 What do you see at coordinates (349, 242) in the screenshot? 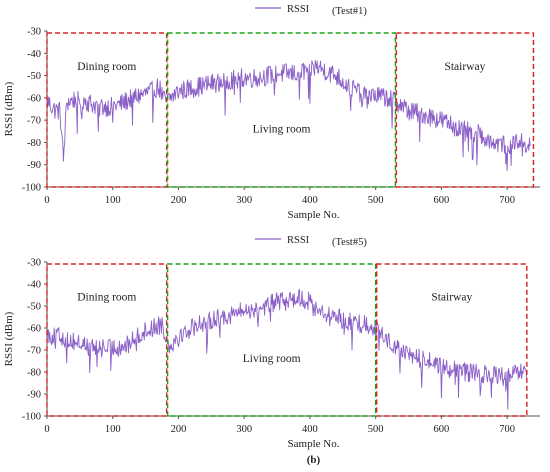
I see `test-label: (Test#5)` at bounding box center [349, 242].